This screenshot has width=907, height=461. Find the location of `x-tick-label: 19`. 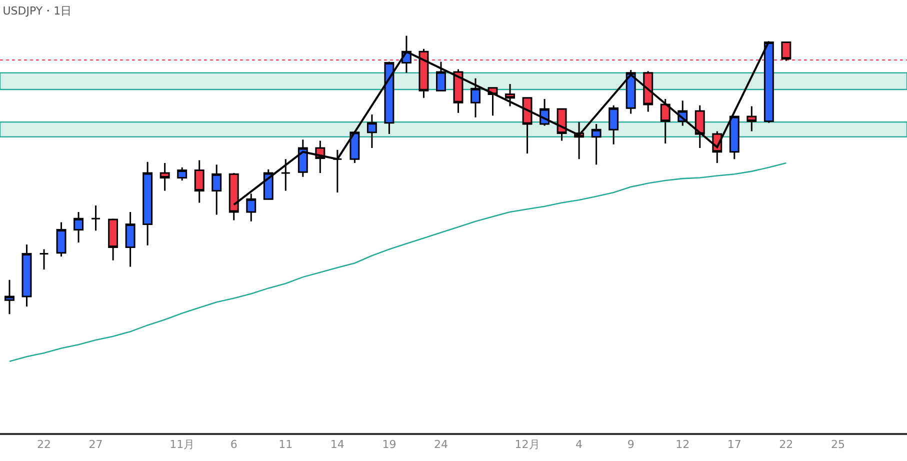

x-tick-label: 19 is located at coordinates (389, 445).